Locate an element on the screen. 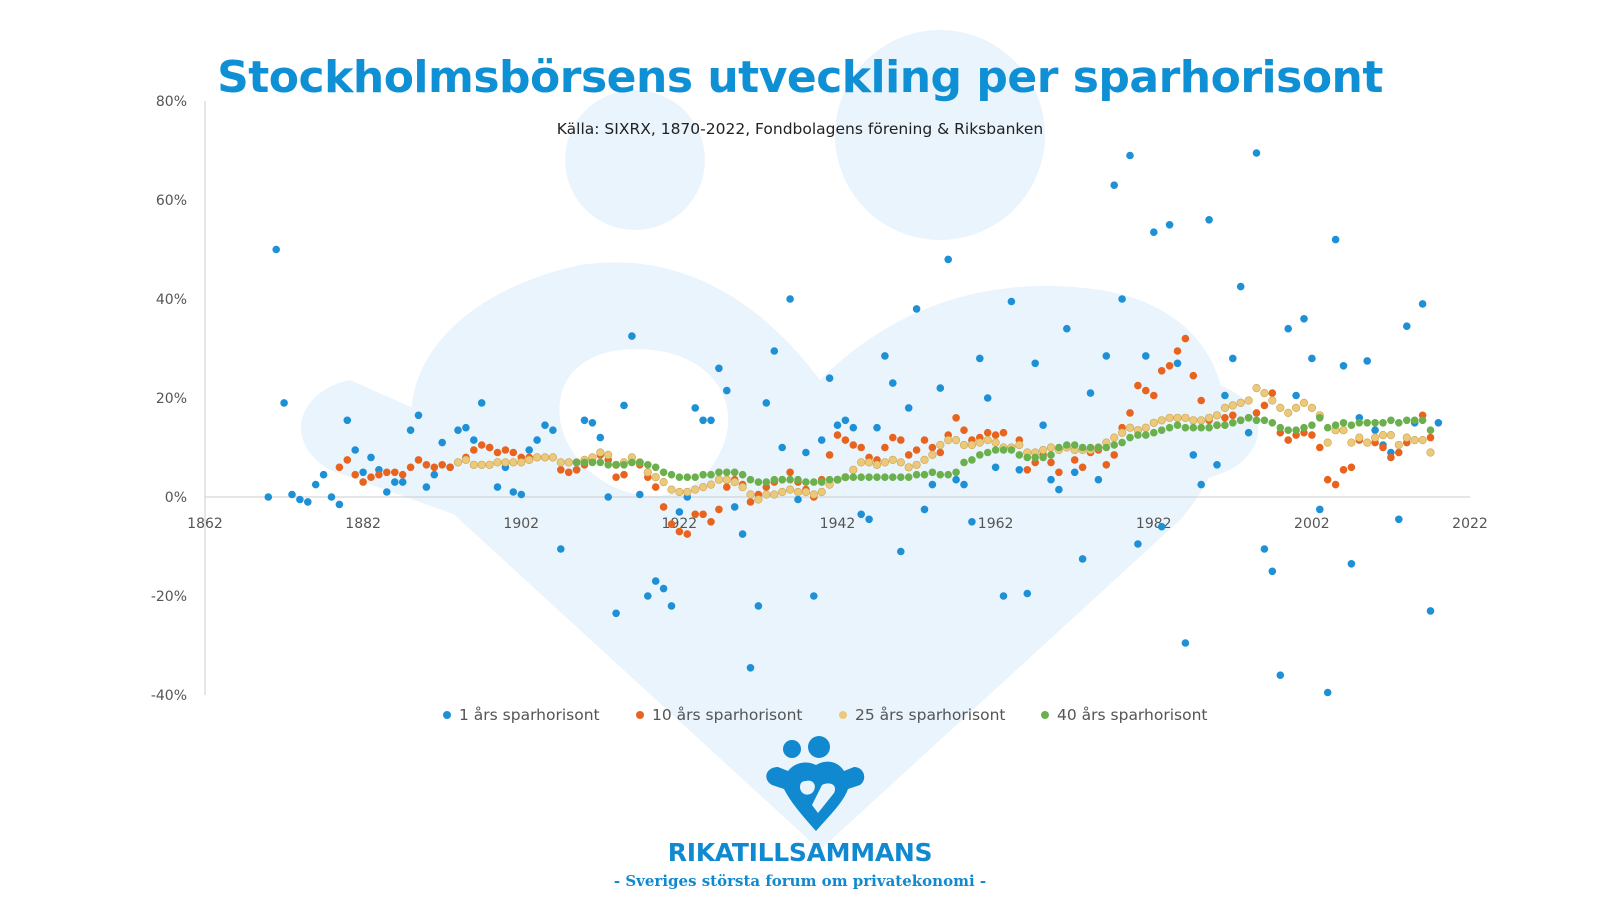 This screenshot has width=1600, height=900. x-tick-label: 1862 is located at coordinates (205, 524).